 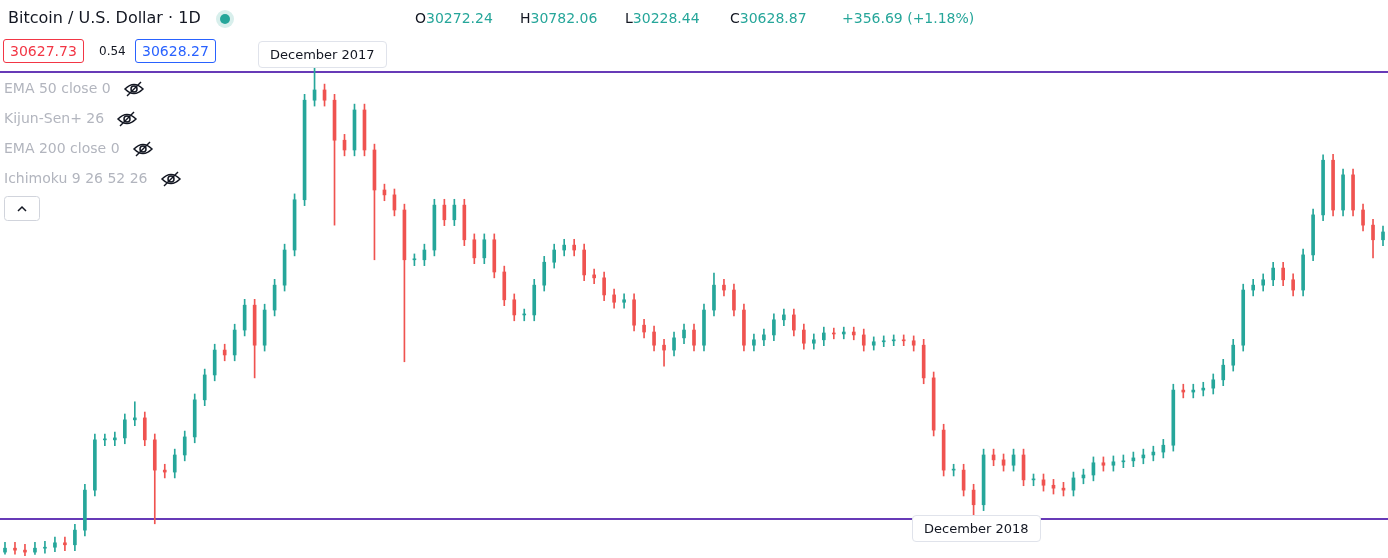 What do you see at coordinates (54, 118) in the screenshot?
I see `annotation: Kijun-Sen+ 26` at bounding box center [54, 118].